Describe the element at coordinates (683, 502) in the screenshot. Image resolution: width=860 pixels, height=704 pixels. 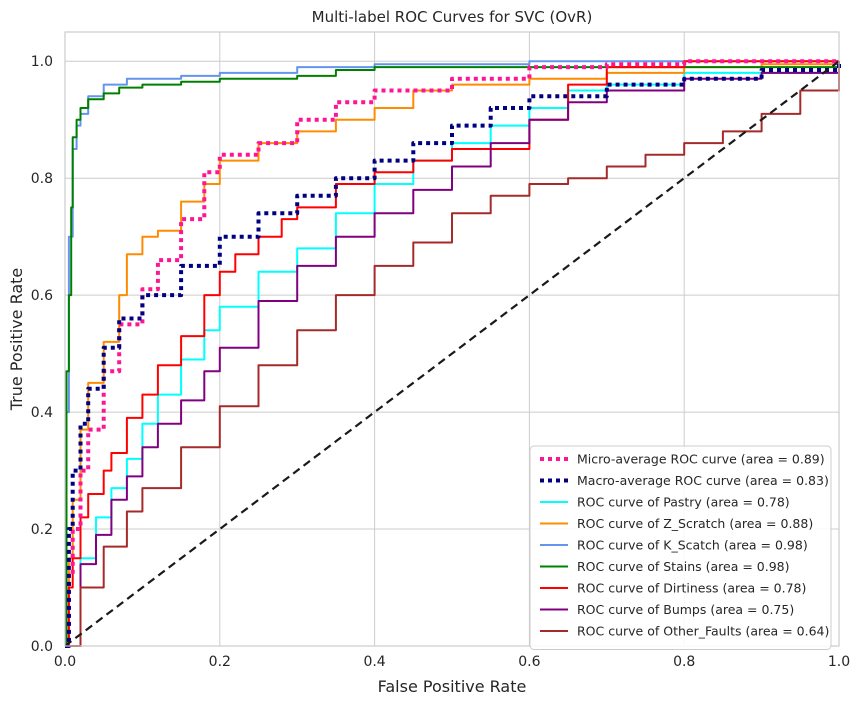
I see `legend-label: ROC curve of Pastry (area = 0.78)` at that location.